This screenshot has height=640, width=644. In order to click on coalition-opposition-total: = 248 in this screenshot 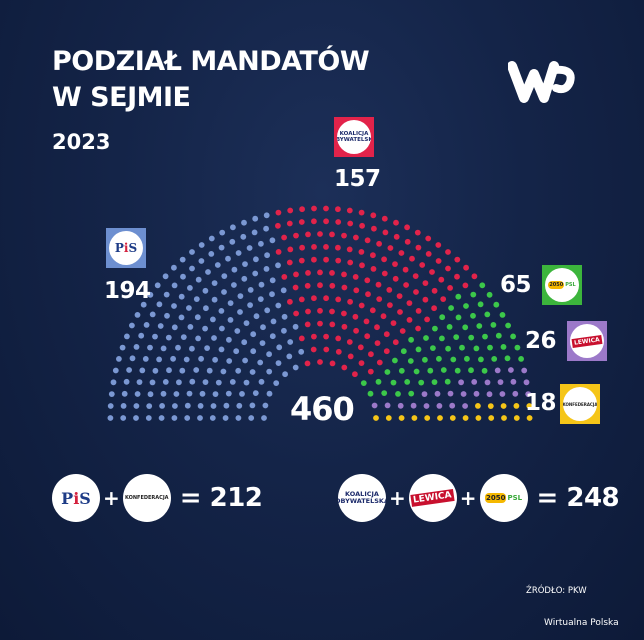, I will do `click(578, 498)`.